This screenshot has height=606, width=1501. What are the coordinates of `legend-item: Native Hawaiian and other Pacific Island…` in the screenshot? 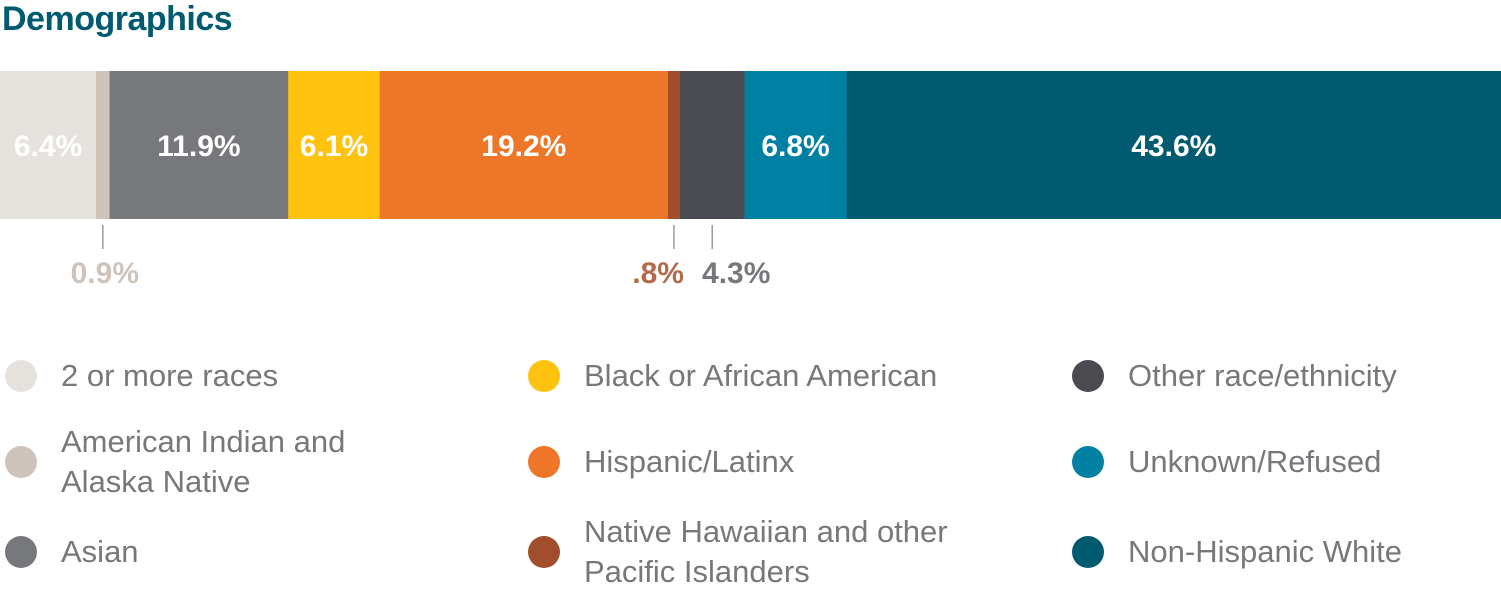 It's located at (756, 552).